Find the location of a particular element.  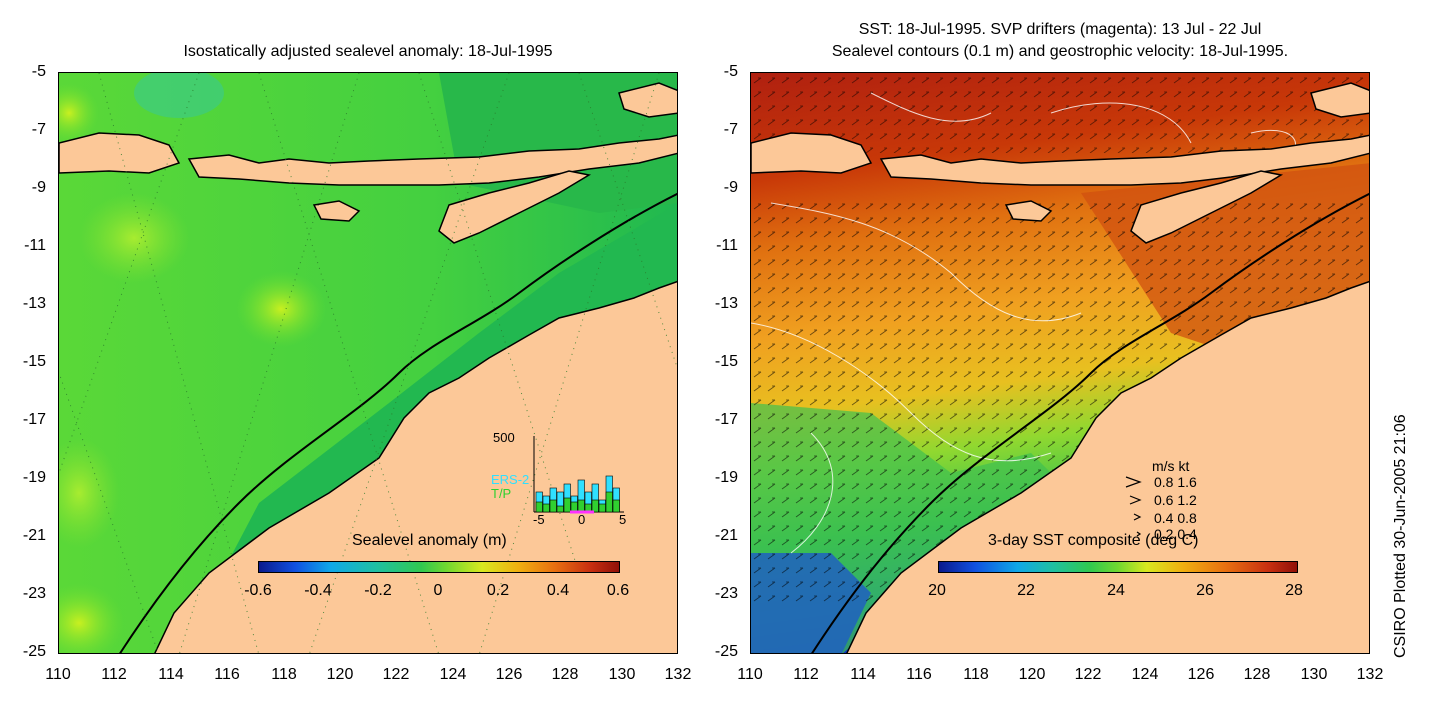

sst-colorbar-tick: 22 is located at coordinates (1026, 590).